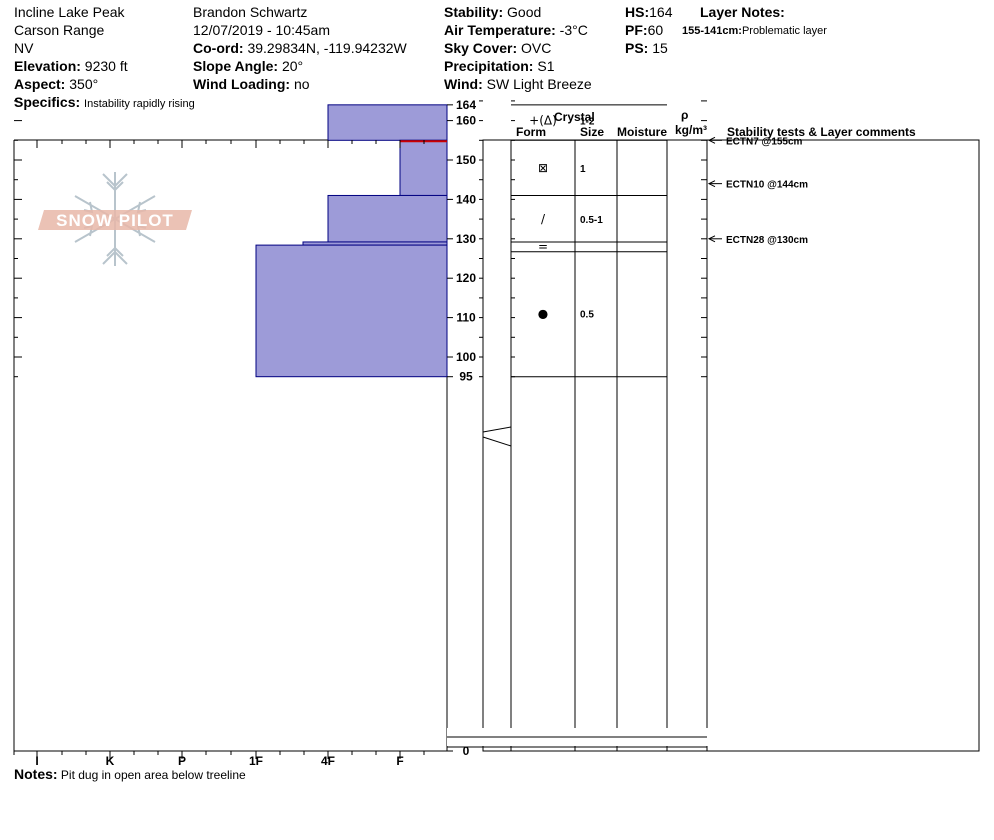 The height and width of the screenshot is (840, 994). What do you see at coordinates (691, 130) in the screenshot?
I see `density-unit-header: kg/m³` at bounding box center [691, 130].